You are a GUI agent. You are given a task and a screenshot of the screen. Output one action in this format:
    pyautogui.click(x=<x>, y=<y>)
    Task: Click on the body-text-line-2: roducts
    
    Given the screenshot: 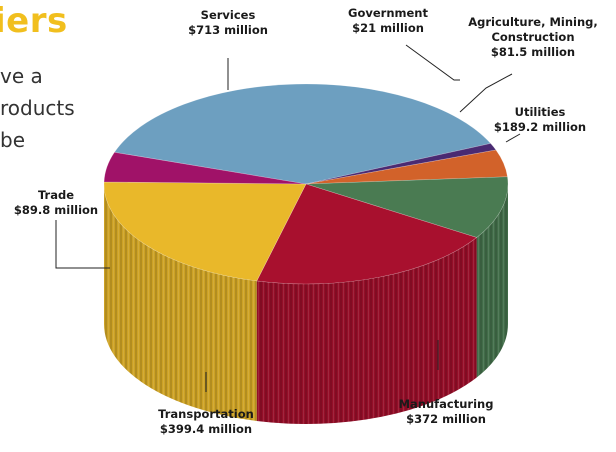 What is the action you would take?
    pyautogui.click(x=37, y=108)
    